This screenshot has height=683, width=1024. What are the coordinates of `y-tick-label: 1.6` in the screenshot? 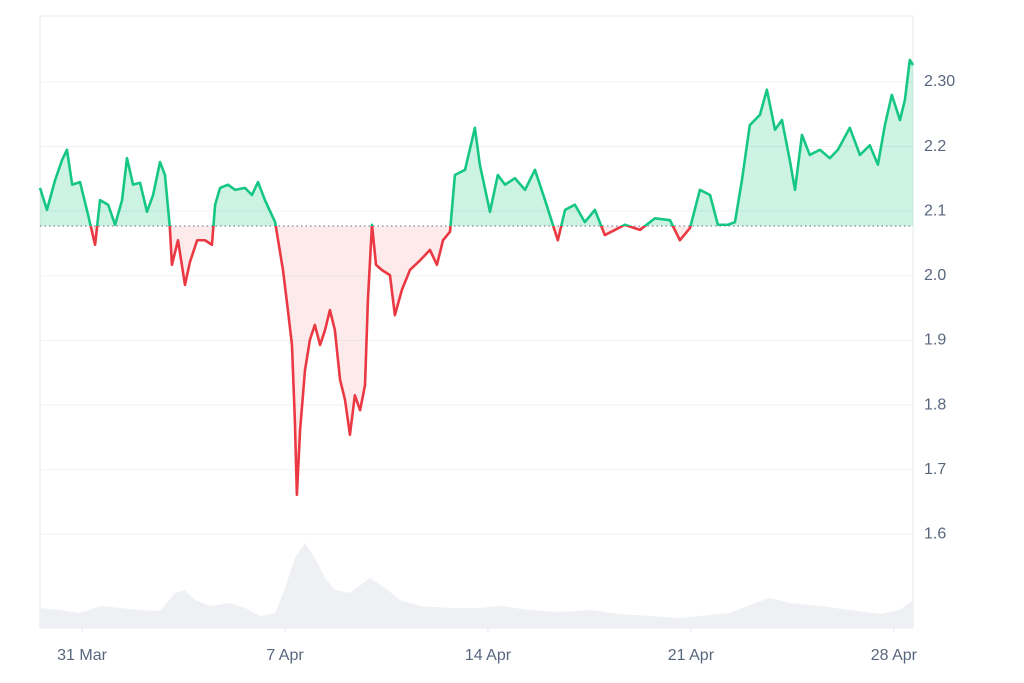 It's located at (935, 534).